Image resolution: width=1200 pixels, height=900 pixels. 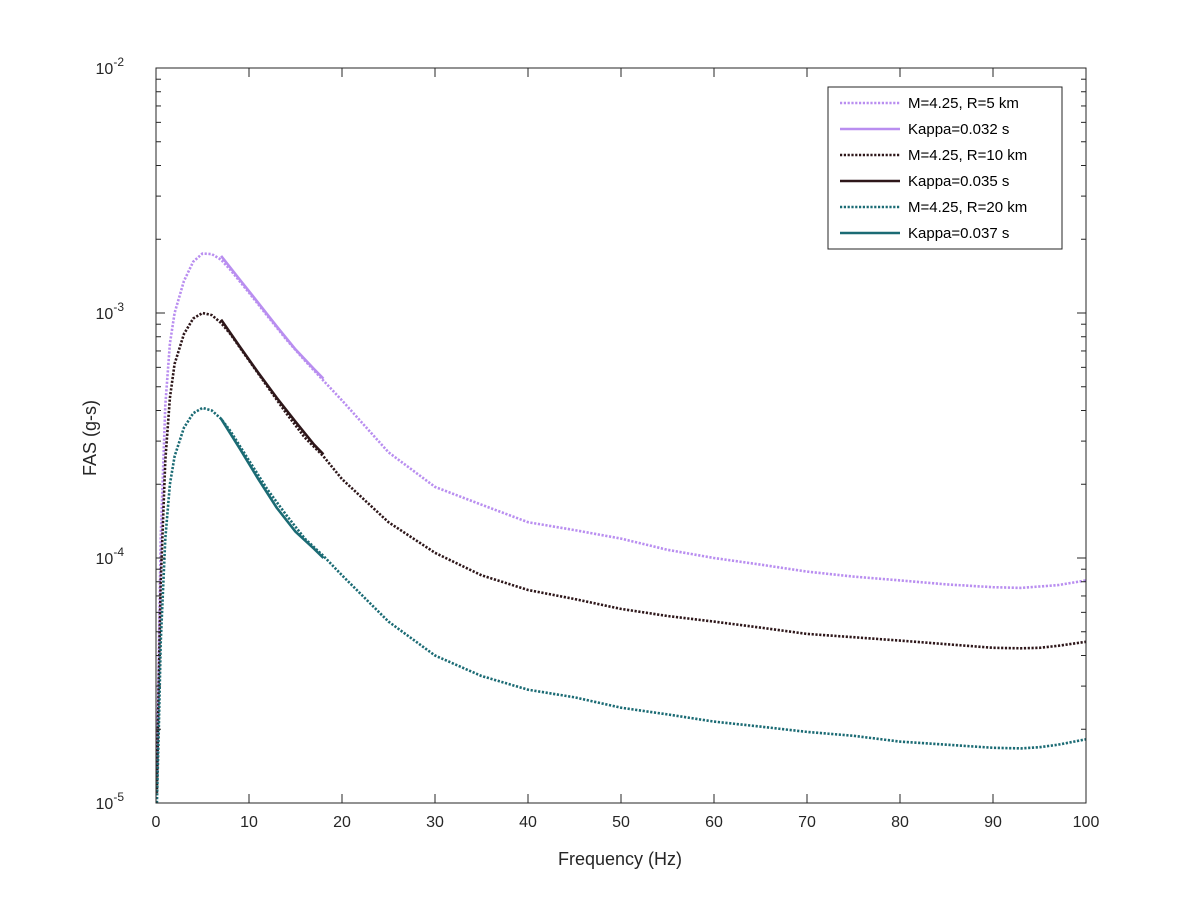 What do you see at coordinates (958, 181) in the screenshot?
I see `legend-label-4: Kappa=0.035 s` at bounding box center [958, 181].